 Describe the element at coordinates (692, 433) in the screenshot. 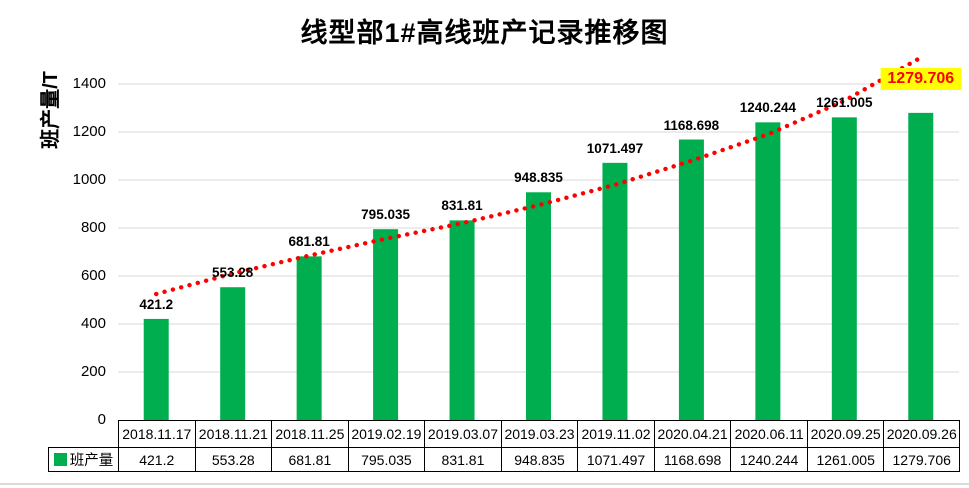

I see `date-cell: 2020.04.21` at that location.